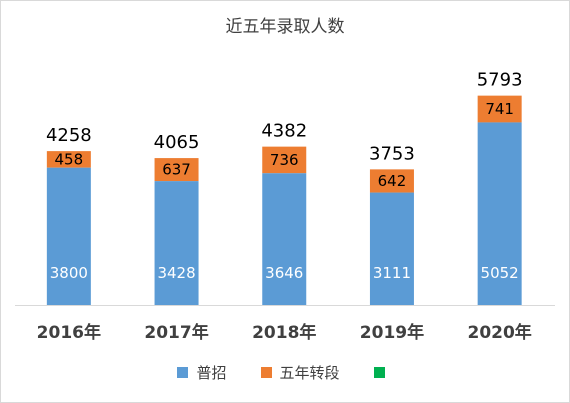  What do you see at coordinates (176, 332) in the screenshot?
I see `x-tick-label-1: 2017年` at bounding box center [176, 332].